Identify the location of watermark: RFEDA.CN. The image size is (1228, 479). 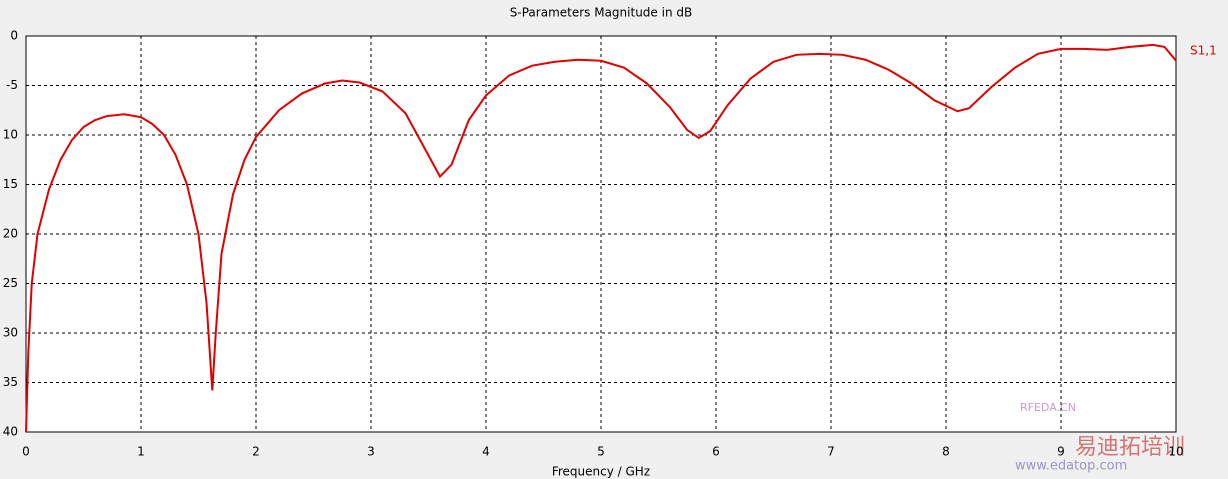
(1048, 407).